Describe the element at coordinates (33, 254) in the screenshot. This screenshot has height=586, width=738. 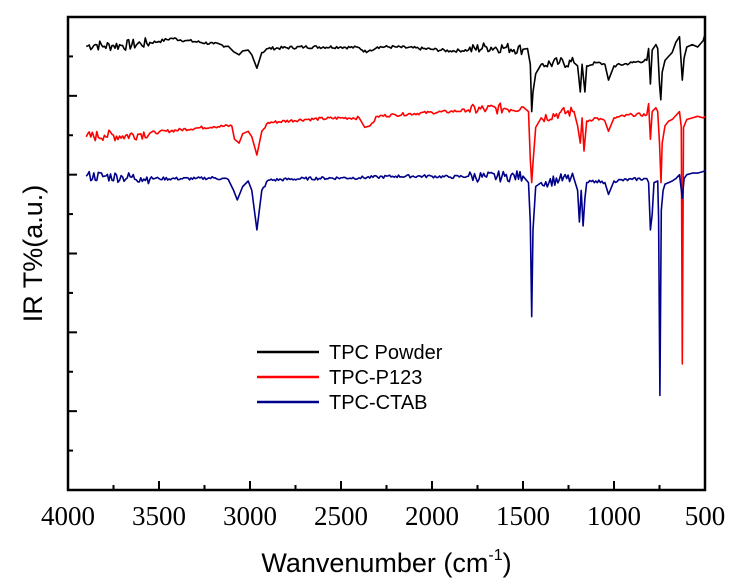
I see `y-axis-title: IR T%(a.u.)` at that location.